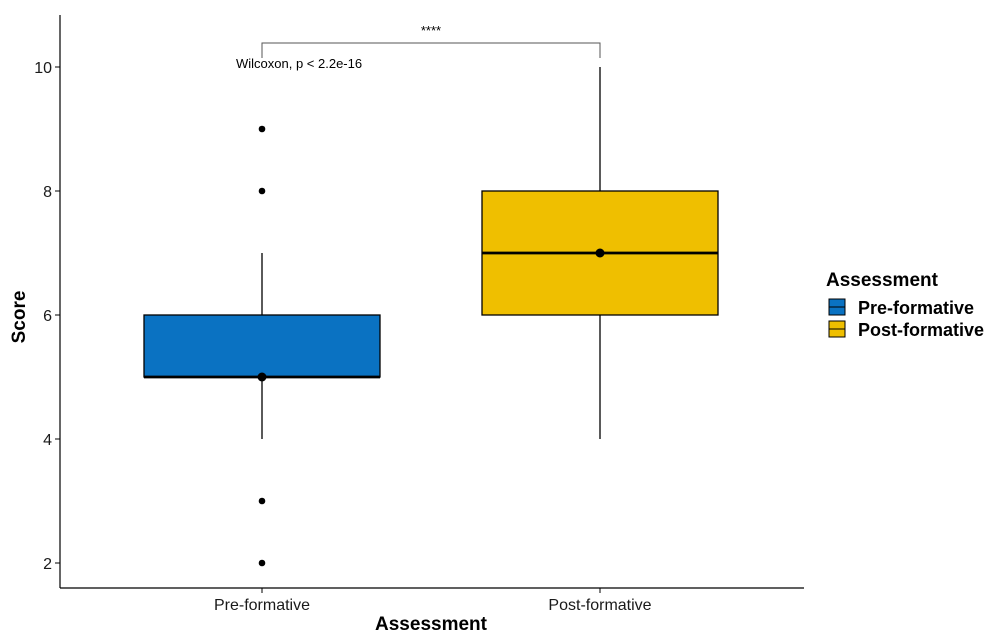 Image resolution: width=995 pixels, height=632 pixels. I want to click on y-tick-label: 4, so click(47, 440).